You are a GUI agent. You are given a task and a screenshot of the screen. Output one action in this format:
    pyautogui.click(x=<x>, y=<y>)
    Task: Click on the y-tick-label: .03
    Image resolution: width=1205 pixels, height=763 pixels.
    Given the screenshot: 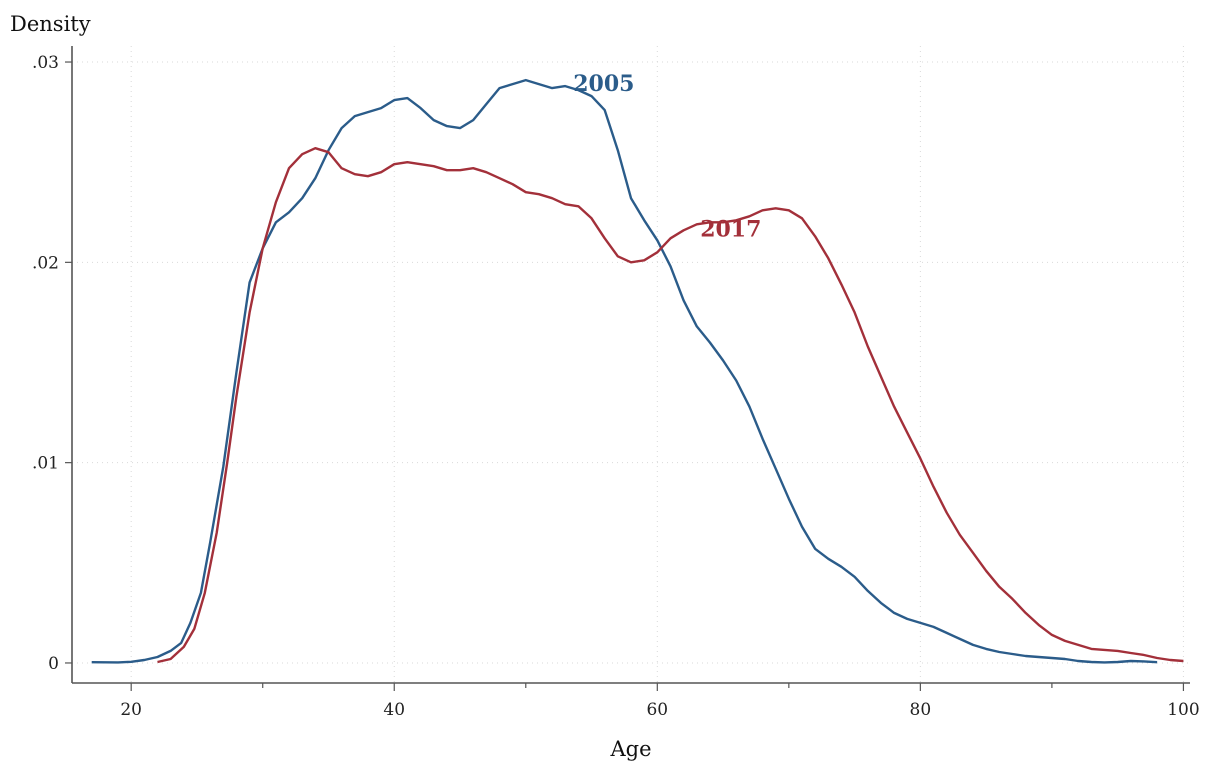 What is the action you would take?
    pyautogui.click(x=45, y=63)
    